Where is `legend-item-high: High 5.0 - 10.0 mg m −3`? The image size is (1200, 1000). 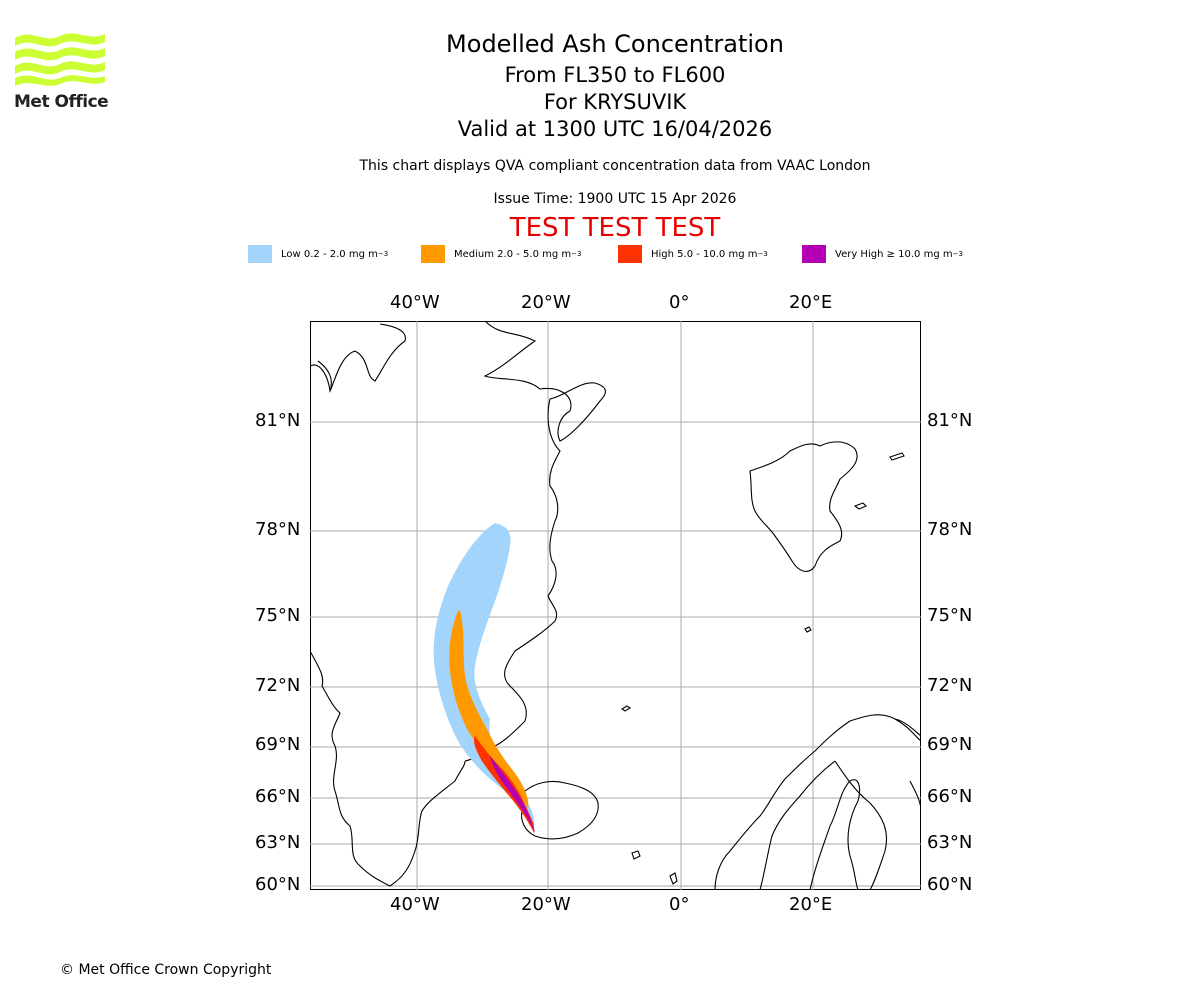
legend-item-high: High 5.0 - 10.0 mg m −3 is located at coordinates (693, 254).